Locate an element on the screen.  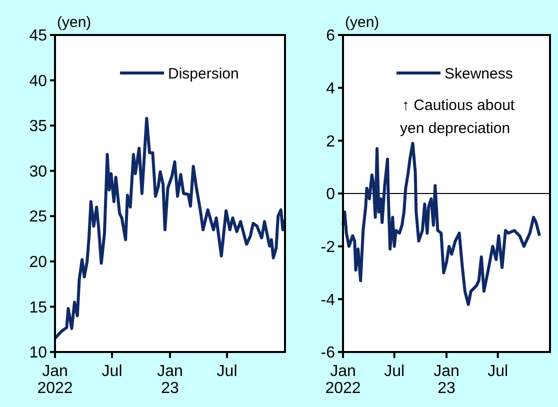
y-tick-label: 0 is located at coordinates (331, 195).